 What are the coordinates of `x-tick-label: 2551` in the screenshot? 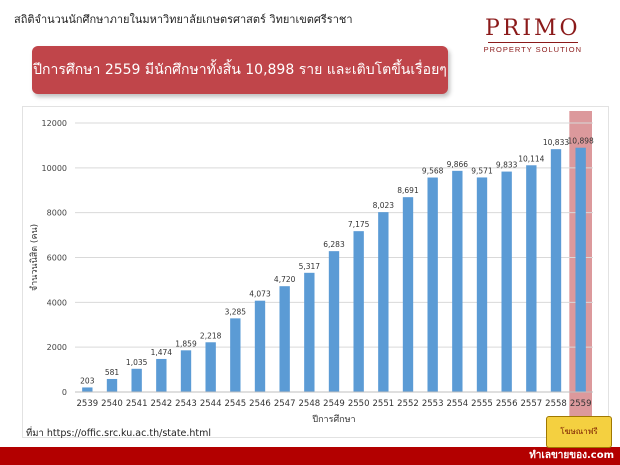 It's located at (384, 404).